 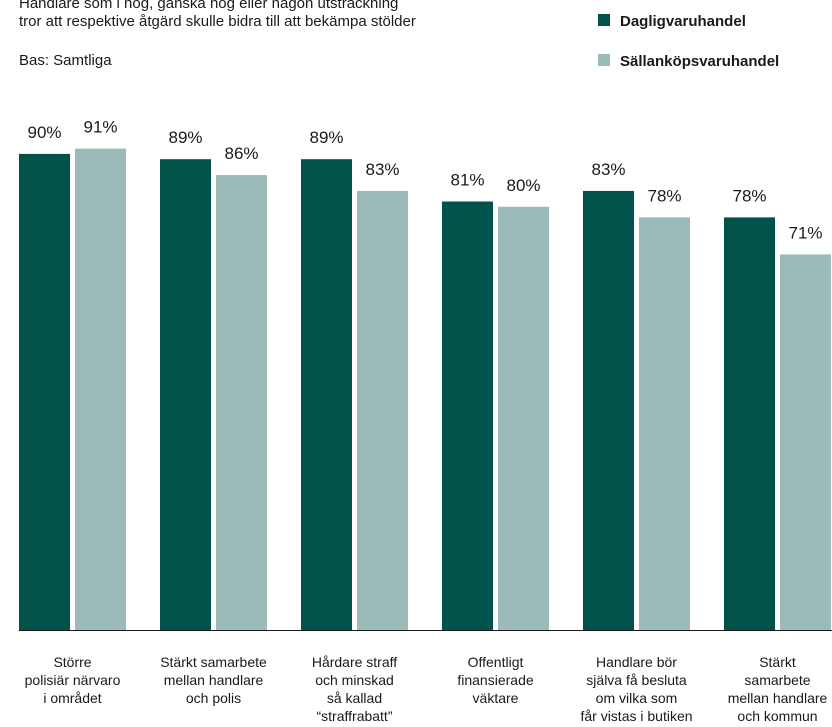 What do you see at coordinates (778, 689) in the screenshot?
I see `x-tick-label: Stärkt samarbete mellan handlare och kommun` at bounding box center [778, 689].